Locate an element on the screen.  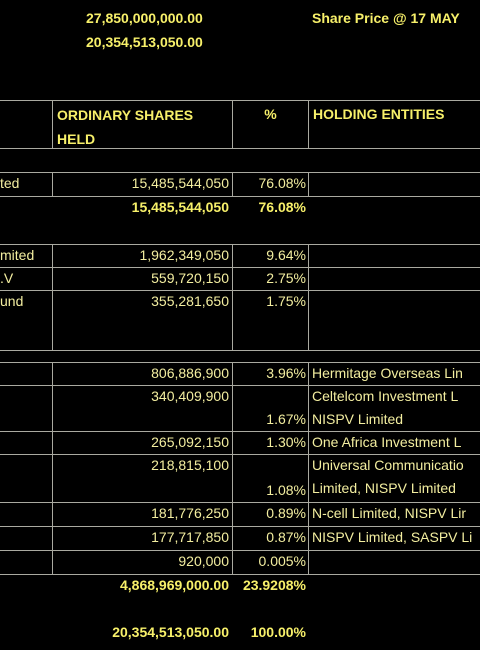
percent: 100.00% is located at coordinates (278, 632).